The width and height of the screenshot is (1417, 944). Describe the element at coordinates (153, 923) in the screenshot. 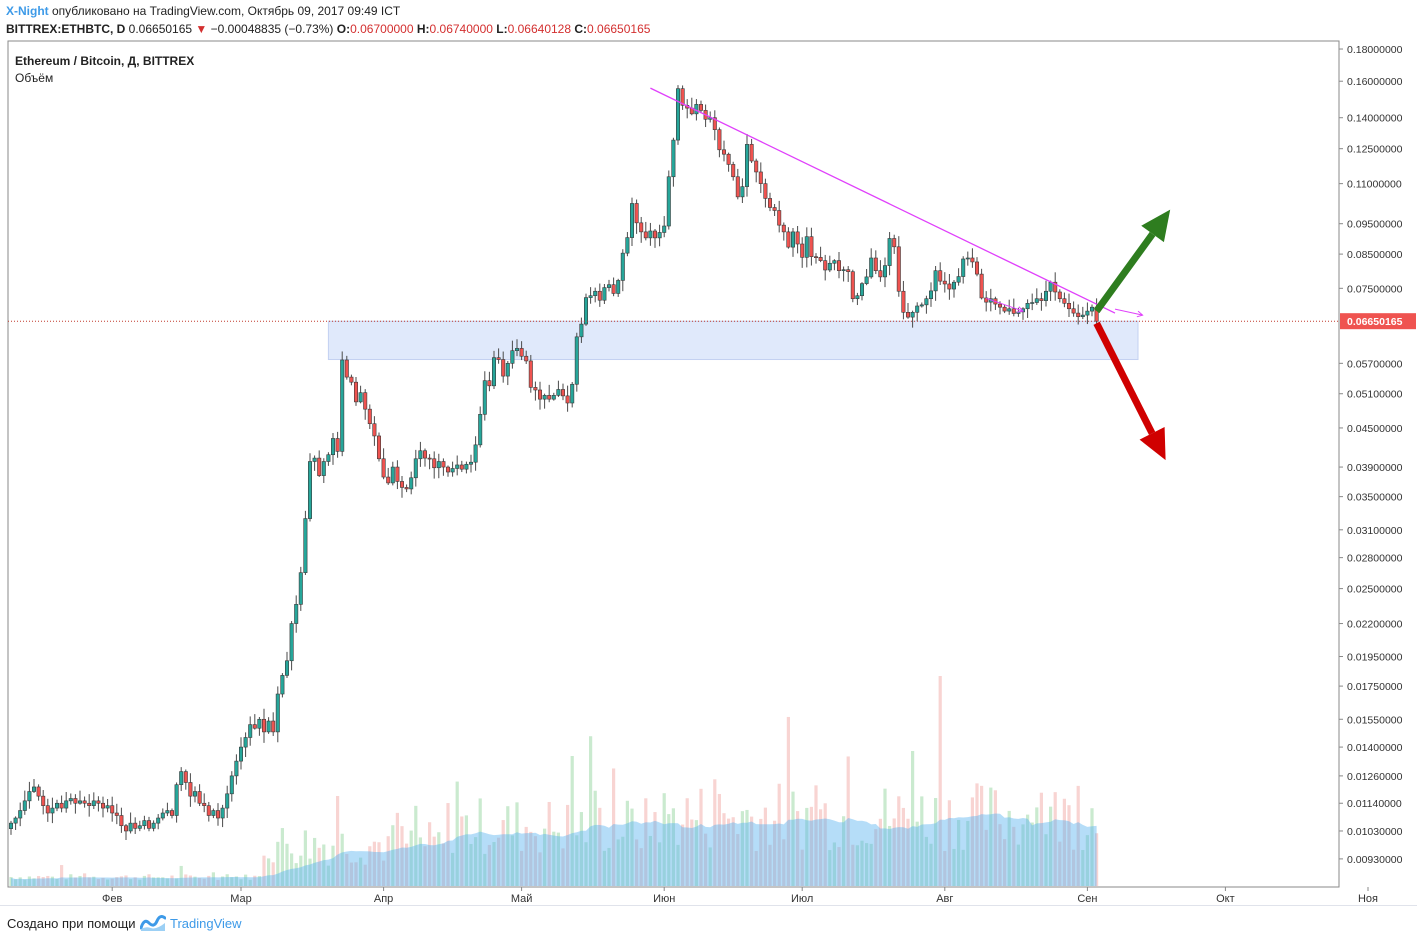

I see `tradingview-logo-icon` at that location.